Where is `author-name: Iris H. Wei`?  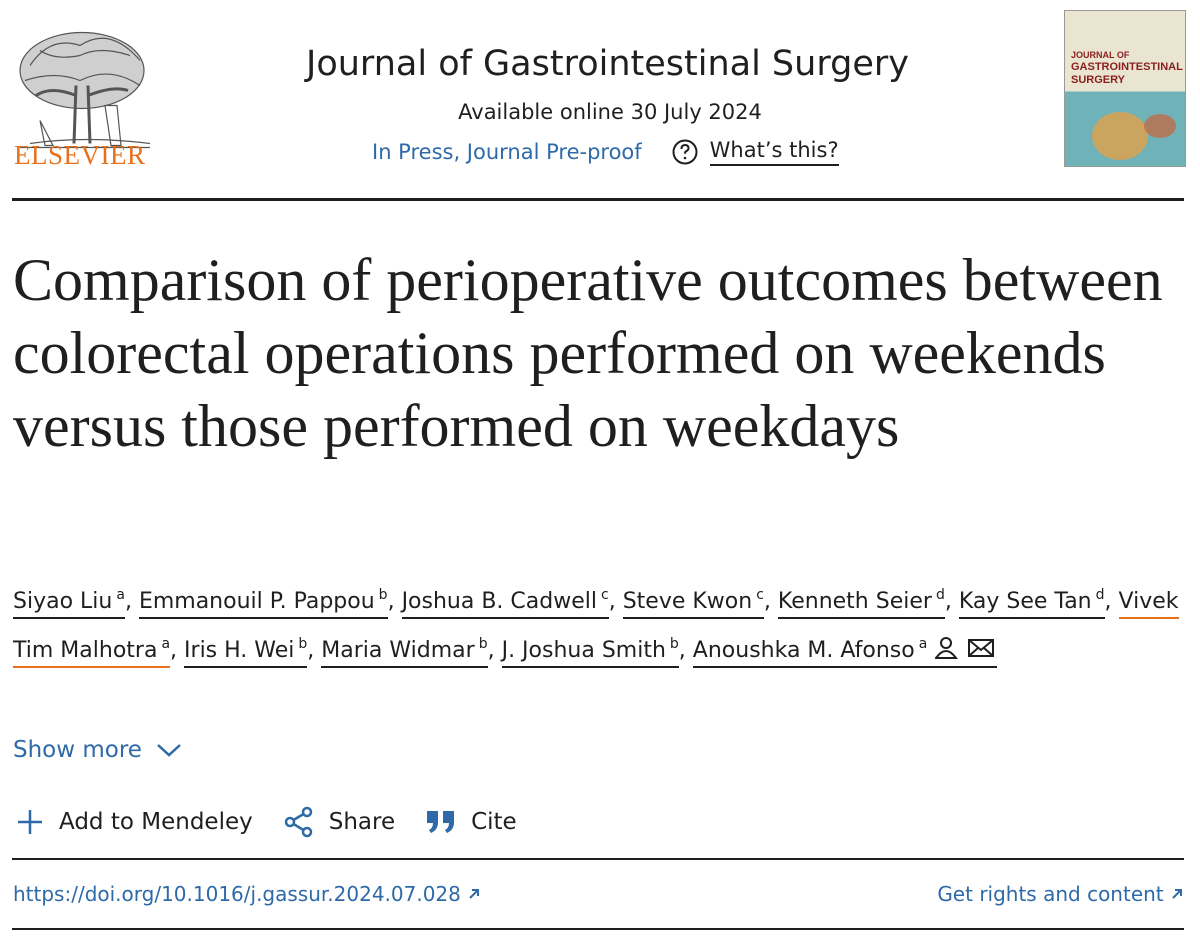 author-name: Iris H. Wei is located at coordinates (239, 650).